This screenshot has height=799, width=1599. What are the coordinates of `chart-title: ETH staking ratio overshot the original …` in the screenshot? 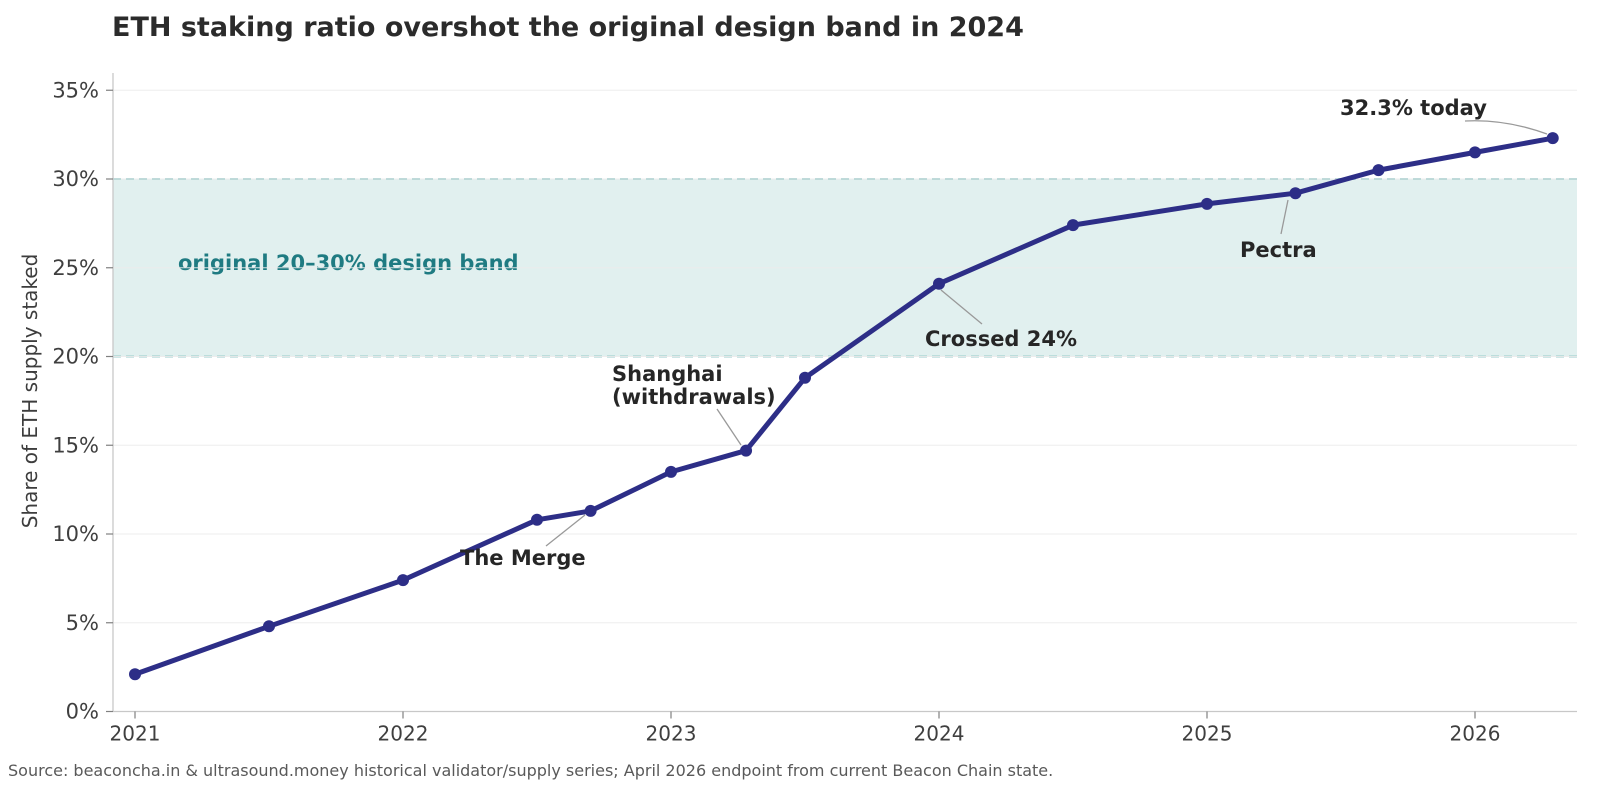 It's located at (568, 27).